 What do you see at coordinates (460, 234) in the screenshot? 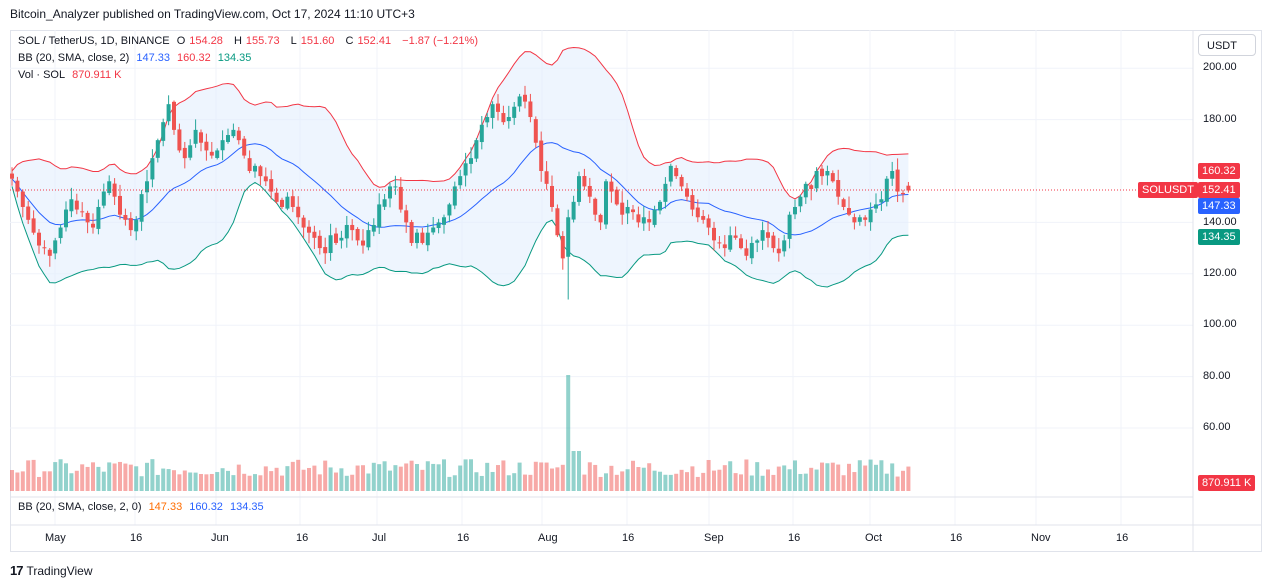
I see `bb-lower-line` at bounding box center [460, 234].